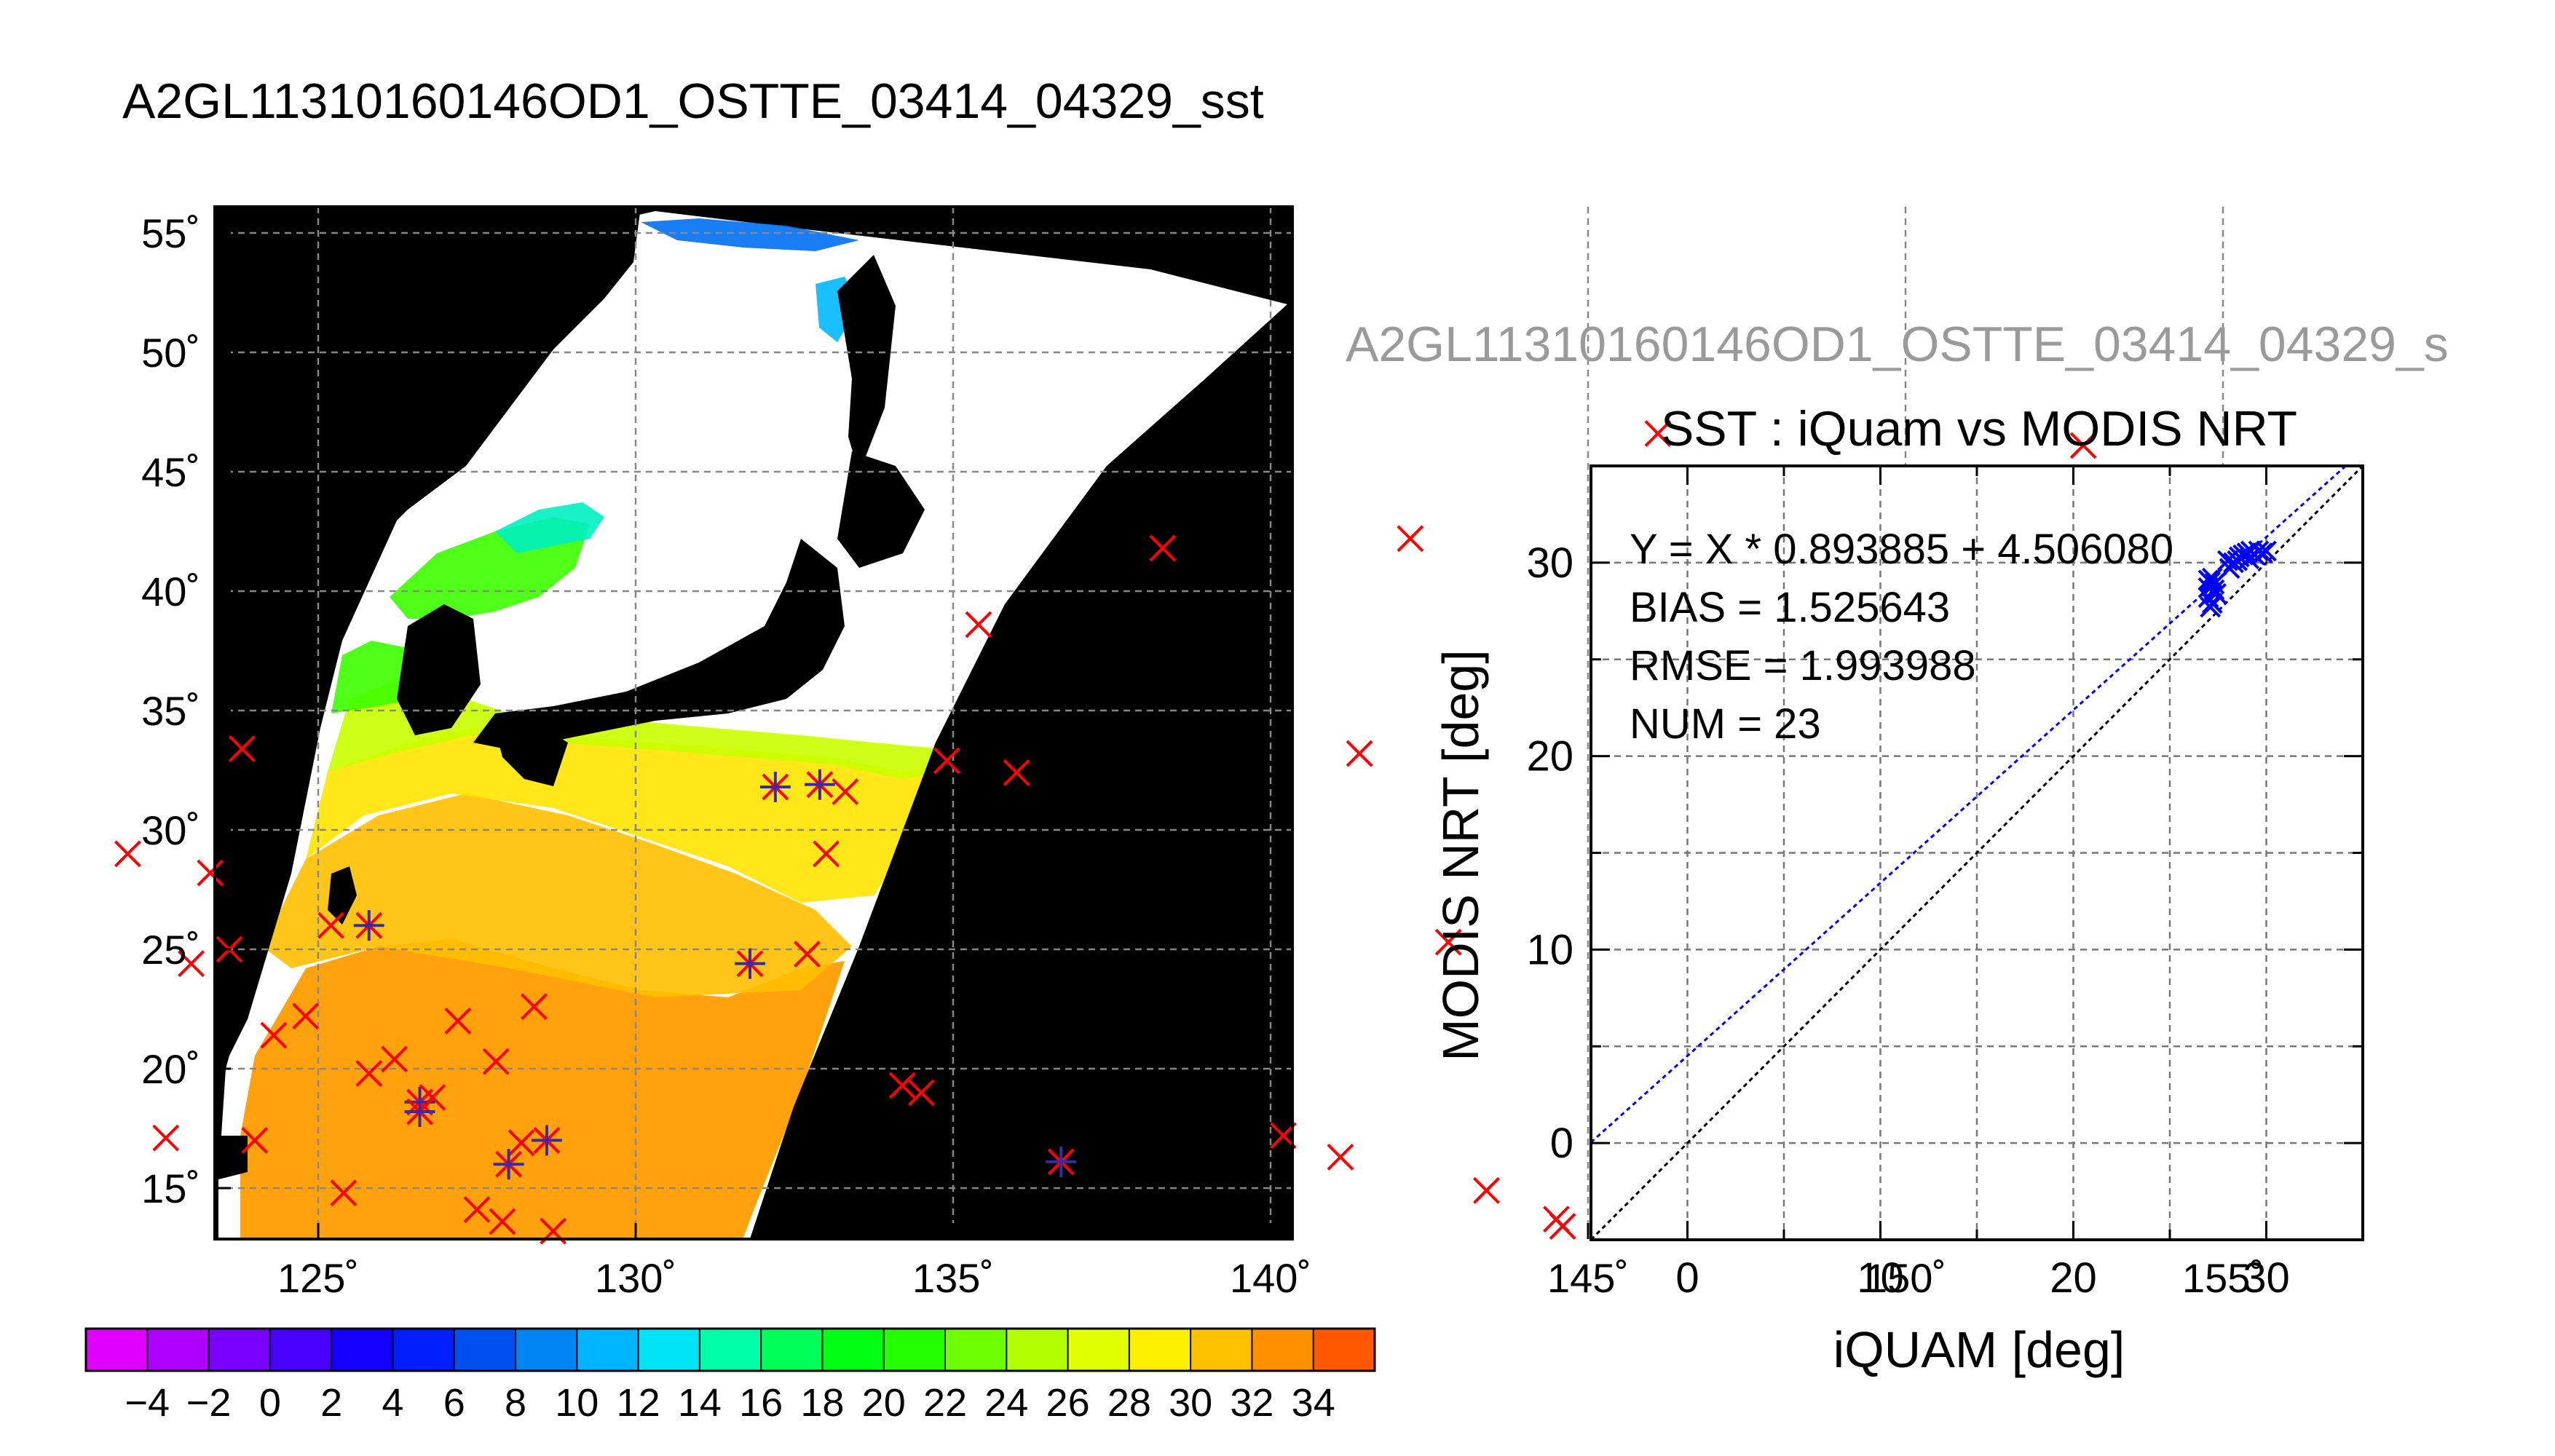  What do you see at coordinates (1803, 665) in the screenshot?
I see `stats-rmse: RMSE = 1.993988` at bounding box center [1803, 665].